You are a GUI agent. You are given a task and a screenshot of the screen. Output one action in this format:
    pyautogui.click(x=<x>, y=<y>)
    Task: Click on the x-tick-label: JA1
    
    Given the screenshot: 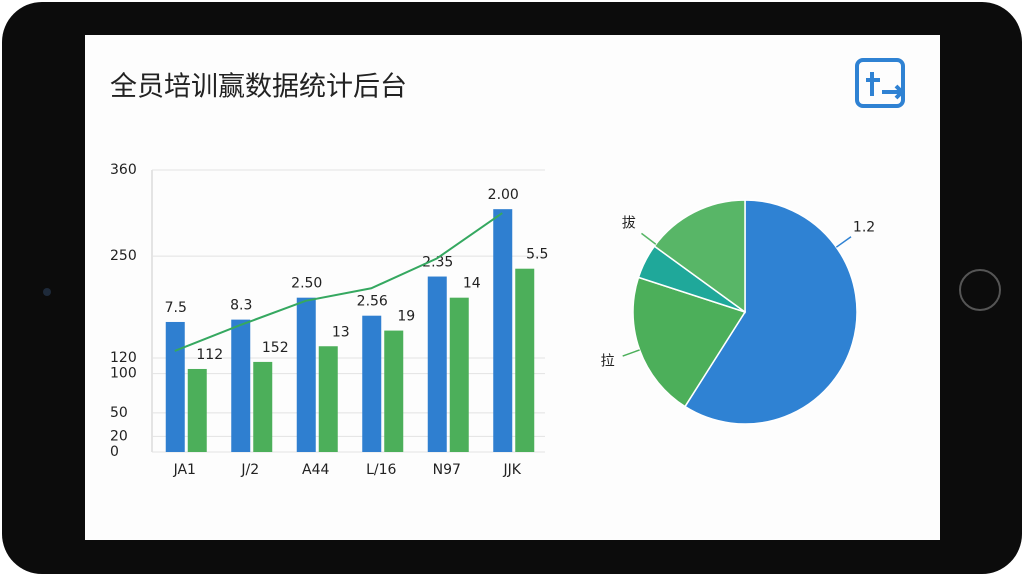 What is the action you would take?
    pyautogui.click(x=184, y=470)
    